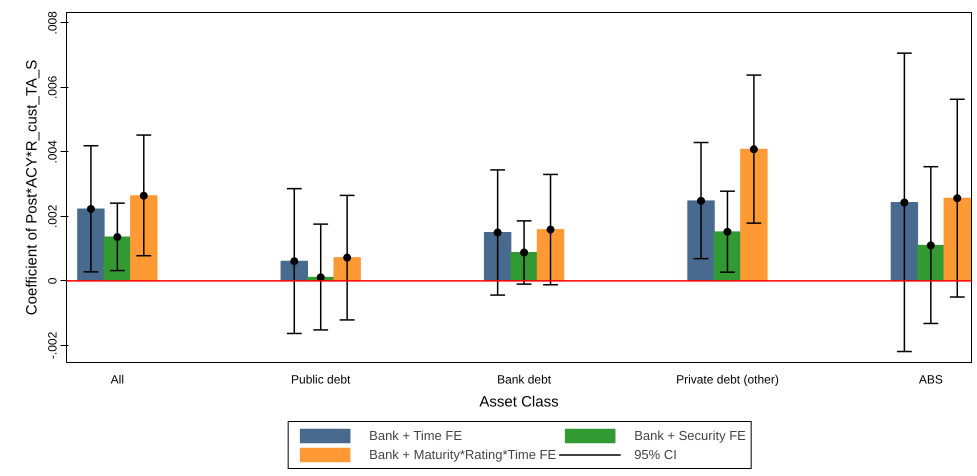  Describe the element at coordinates (32, 188) in the screenshot. I see `y-axis-title: Coefficient of Post*ACY*R_cust_TA_S` at that location.